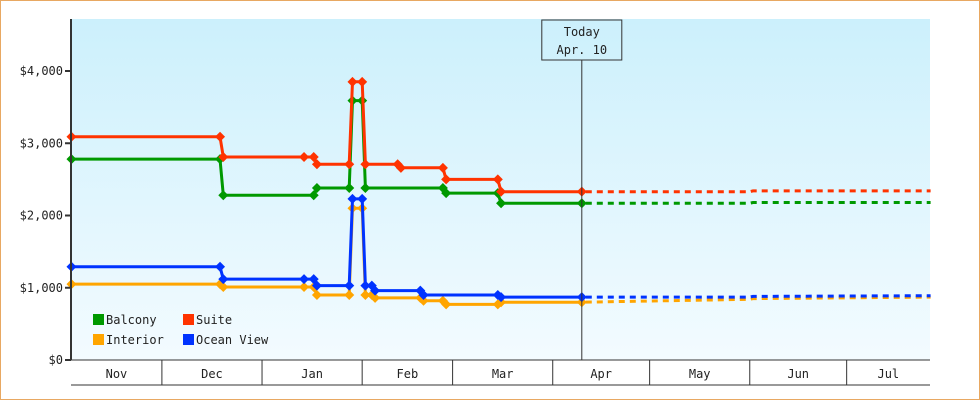 This screenshot has height=400, width=980. I want to click on today-label: Today, so click(582, 32).